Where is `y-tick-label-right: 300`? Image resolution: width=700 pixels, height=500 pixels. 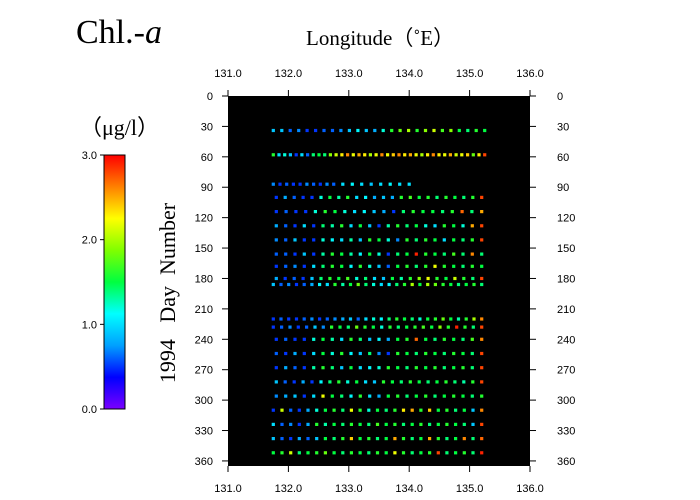 y-tick-label-right: 300 is located at coordinates (566, 401).